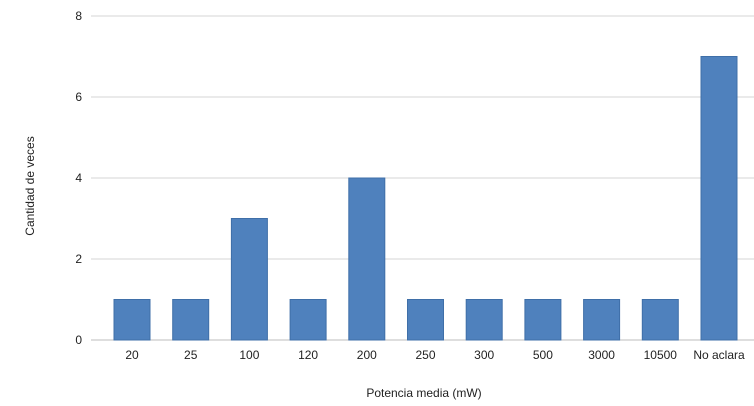 The image size is (754, 406). What do you see at coordinates (78, 340) in the screenshot?
I see `y-tick-label: 0` at bounding box center [78, 340].